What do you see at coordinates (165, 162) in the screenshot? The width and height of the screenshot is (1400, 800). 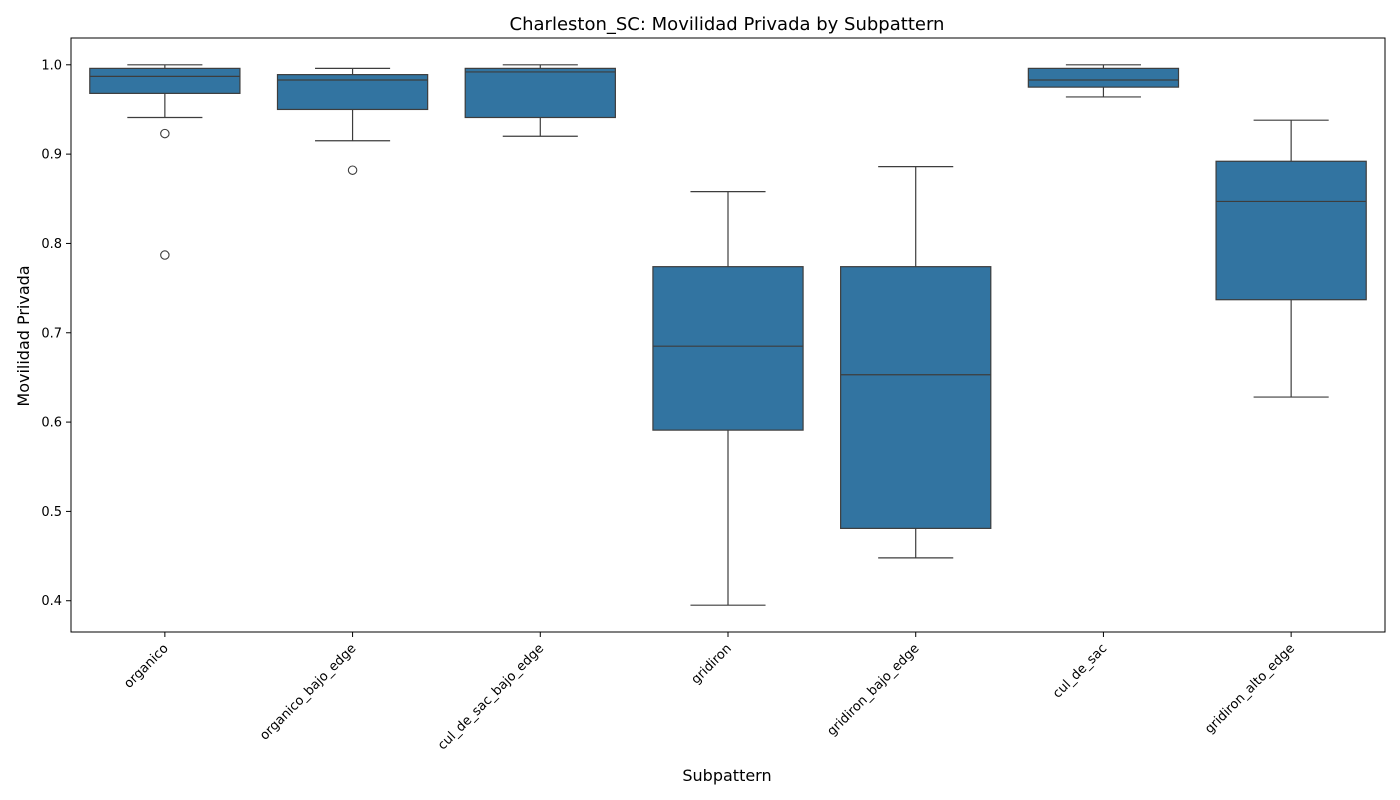 I see `box-organico` at bounding box center [165, 162].